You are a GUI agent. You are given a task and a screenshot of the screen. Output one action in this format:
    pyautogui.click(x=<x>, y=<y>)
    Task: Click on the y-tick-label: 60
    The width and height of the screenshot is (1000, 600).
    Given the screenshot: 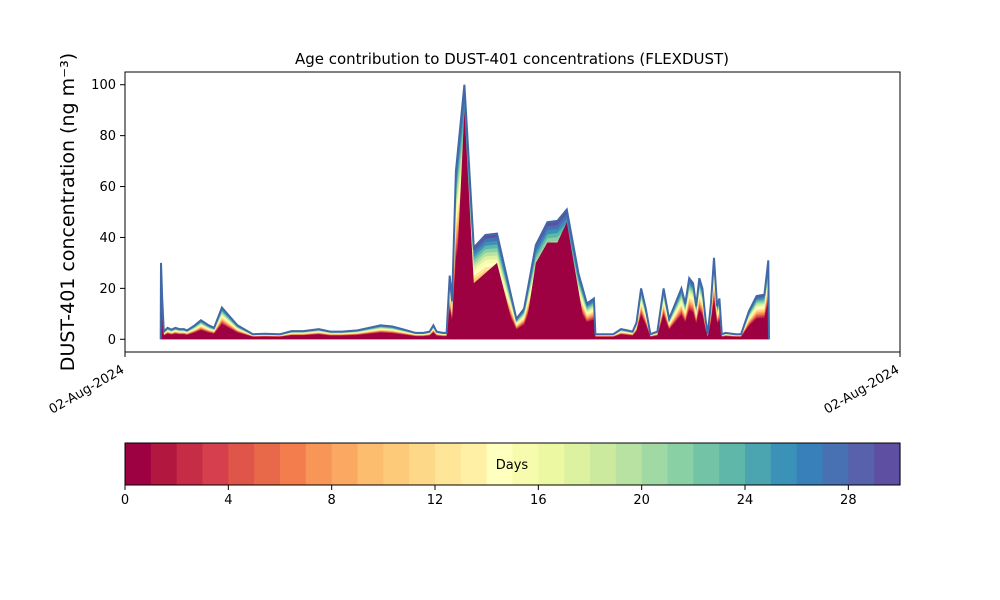 What is the action you would take?
    pyautogui.click(x=107, y=187)
    